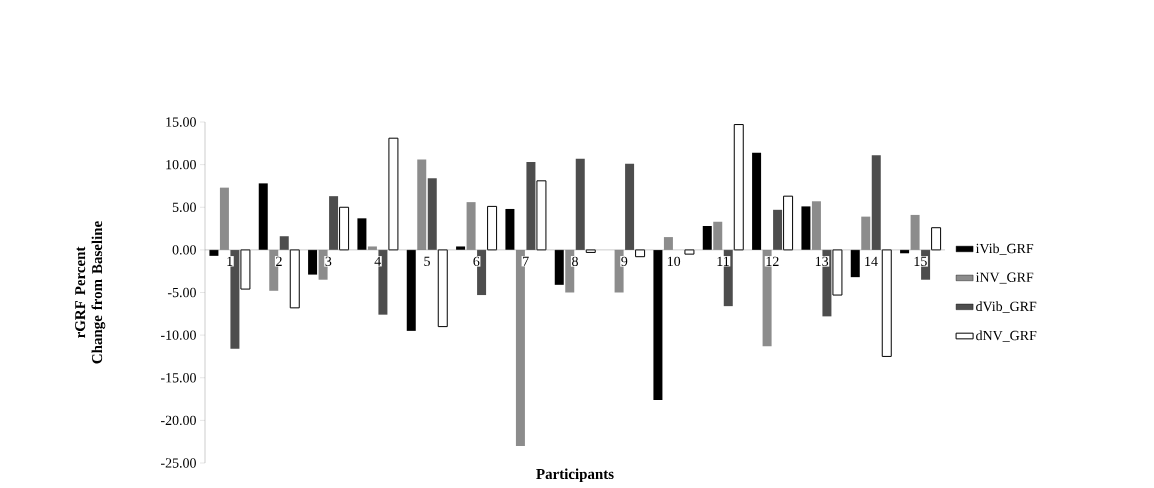  I want to click on x-tick-label: 12, so click(772, 261).